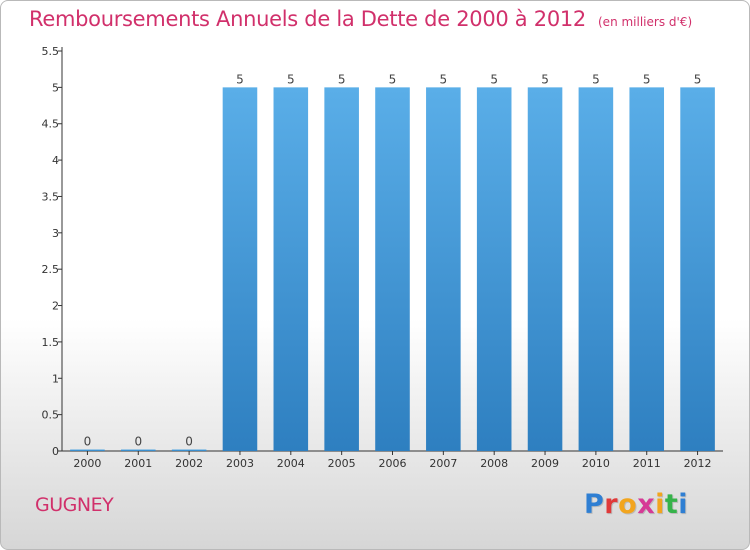 This screenshot has width=750, height=550. Describe the element at coordinates (74, 505) in the screenshot. I see `commune-name: GUGNEY` at that location.